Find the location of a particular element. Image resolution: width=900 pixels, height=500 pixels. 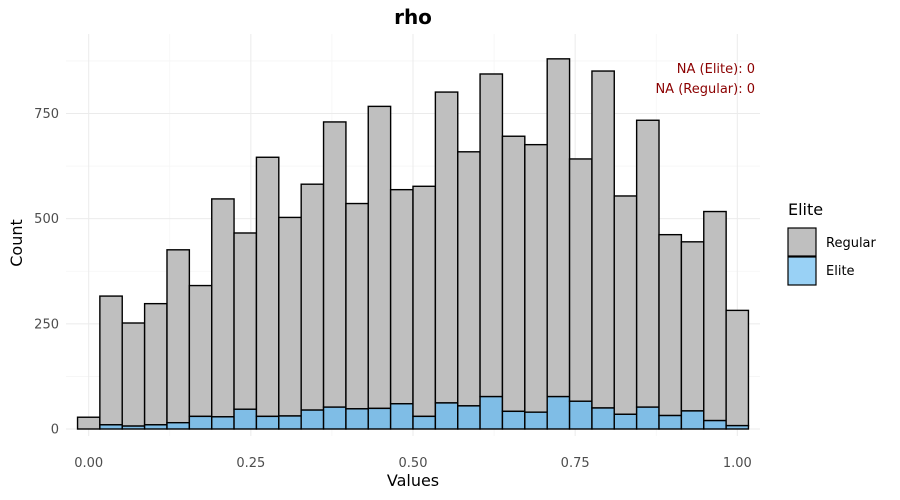

legend: Elite Regular Elite is located at coordinates (832, 243).